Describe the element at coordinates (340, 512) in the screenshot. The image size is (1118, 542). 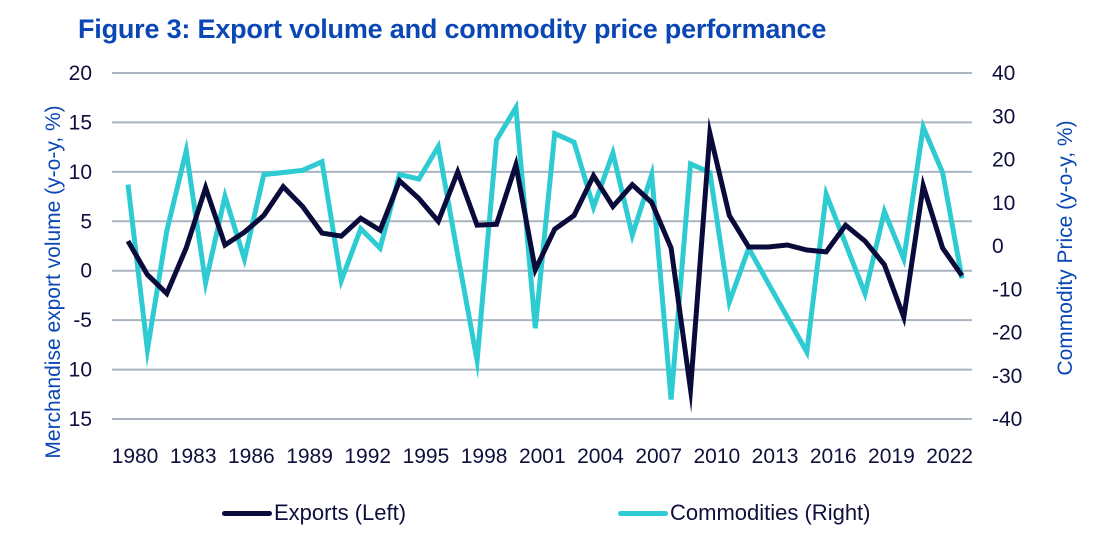
I see `legend-label-exports: Exports (Left)` at that location.